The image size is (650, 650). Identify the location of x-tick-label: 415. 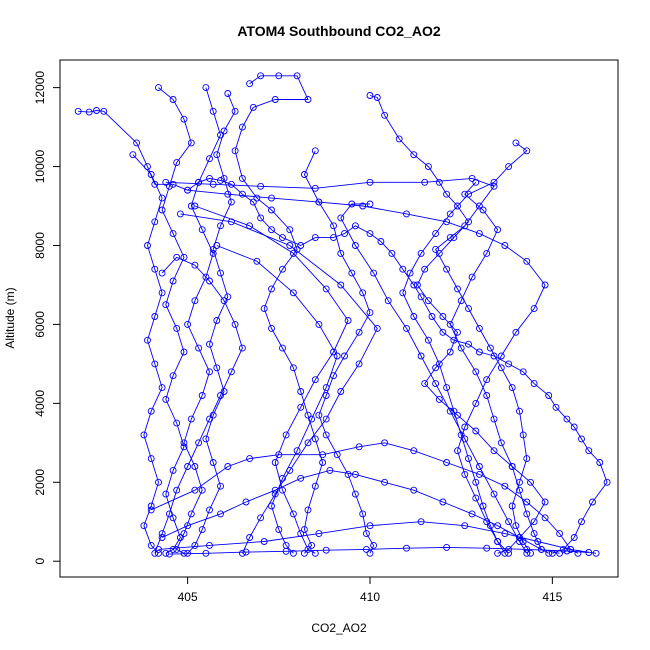
(552, 597).